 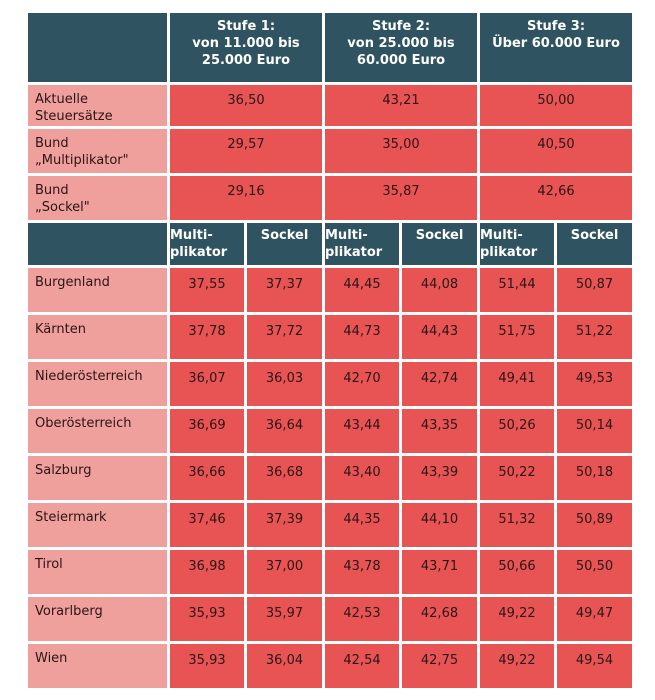 I want to click on state-value-cell: 36,07, so click(x=207, y=384).